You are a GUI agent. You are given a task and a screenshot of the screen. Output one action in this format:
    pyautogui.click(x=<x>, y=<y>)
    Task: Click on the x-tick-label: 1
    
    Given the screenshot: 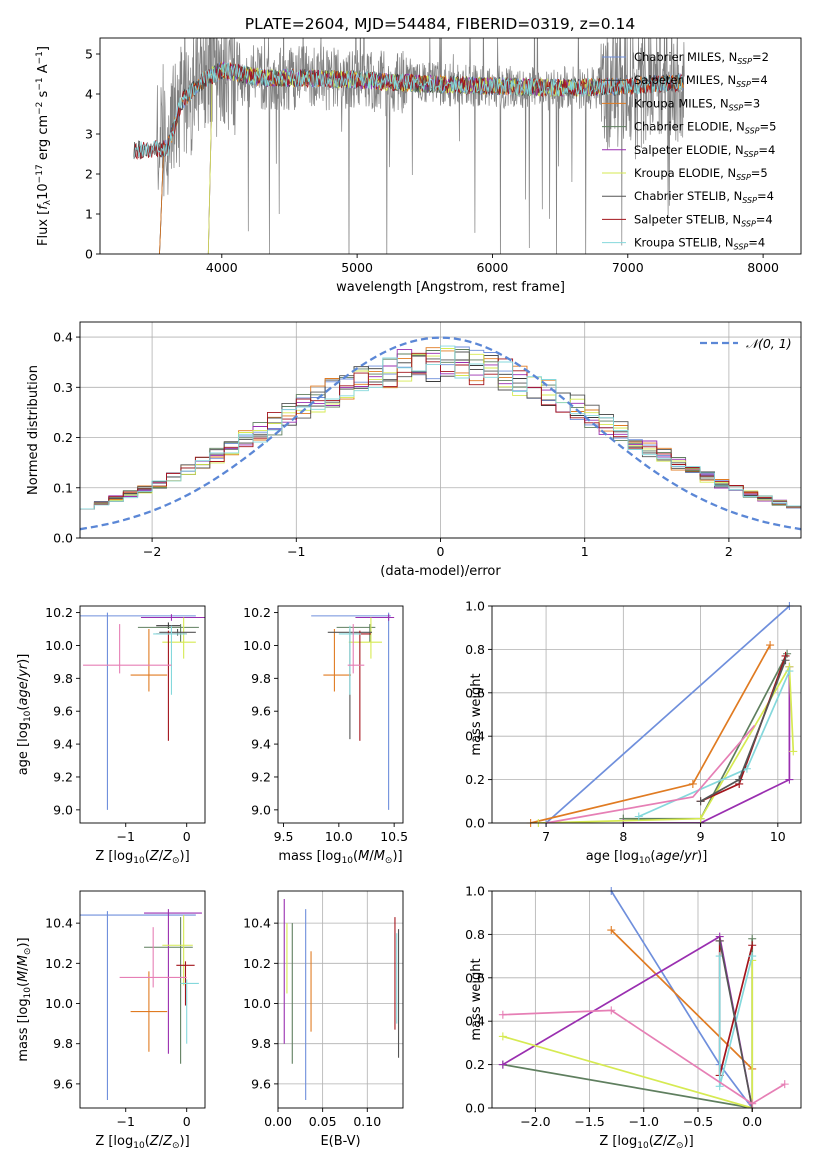 What is the action you would take?
    pyautogui.click(x=585, y=551)
    